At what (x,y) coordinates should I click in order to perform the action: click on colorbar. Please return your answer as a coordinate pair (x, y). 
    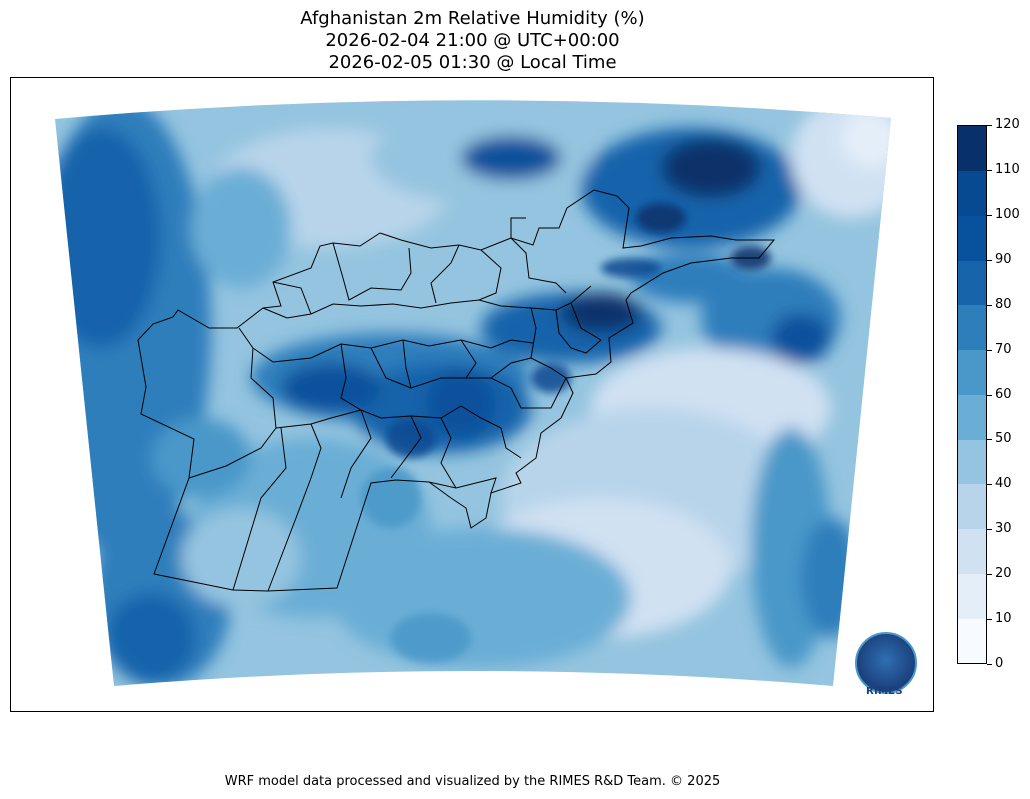
    Looking at the image, I should click on (972, 394).